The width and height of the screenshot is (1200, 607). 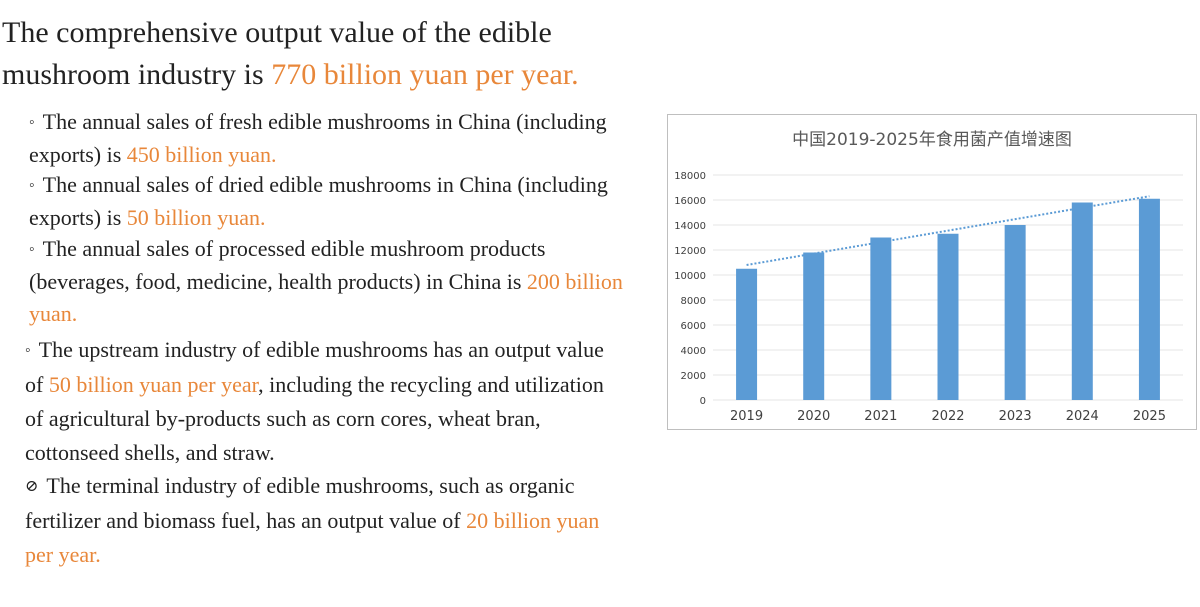 I want to click on chart-bars, so click(x=948, y=299).